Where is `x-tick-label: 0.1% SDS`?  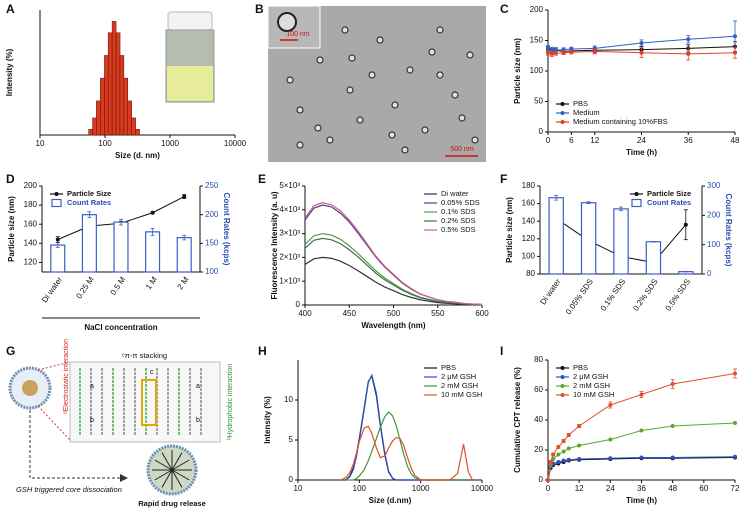 x-tick-label: 0.1% SDS is located at coordinates (613, 294).